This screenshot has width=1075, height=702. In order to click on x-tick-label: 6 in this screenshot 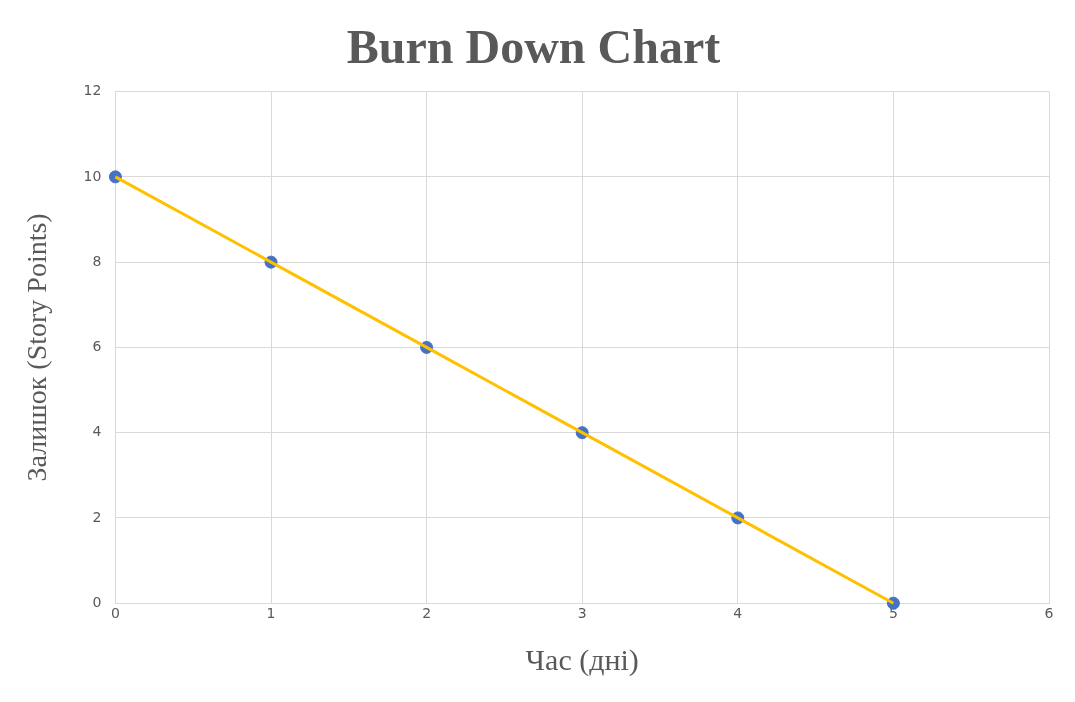, I will do `click(1049, 613)`.